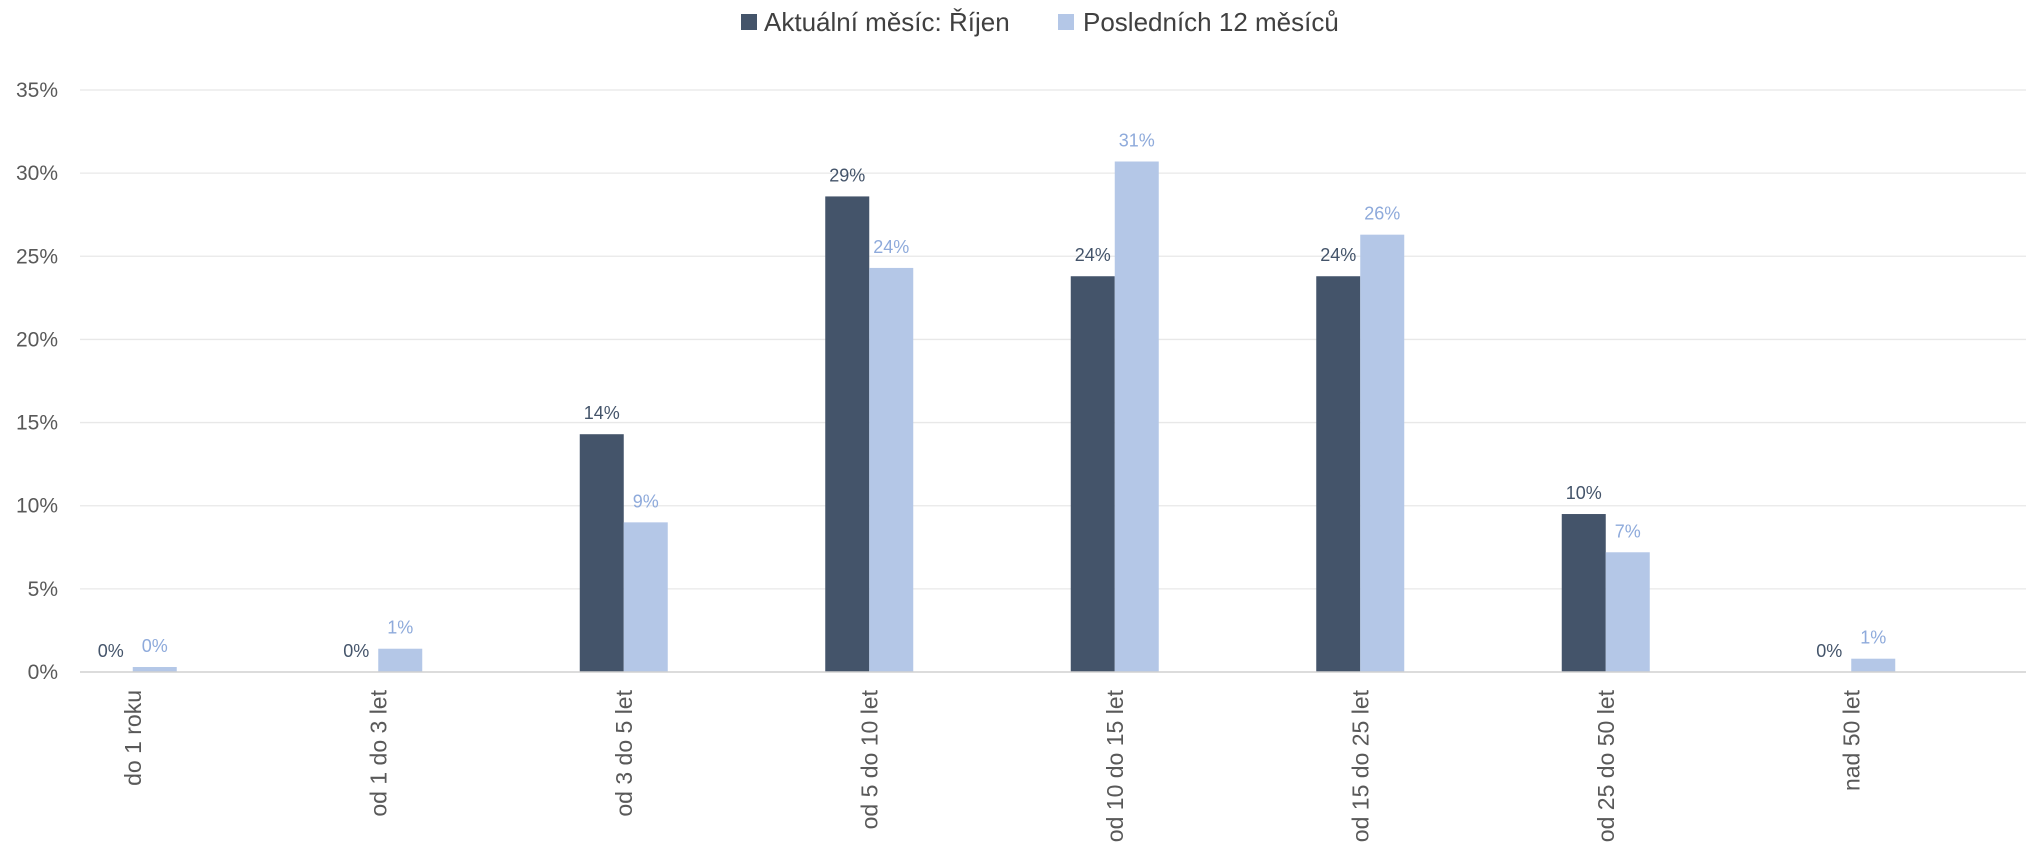 The height and width of the screenshot is (853, 2026). Describe the element at coordinates (37, 506) in the screenshot. I see `y-tick-label: 10%` at that location.